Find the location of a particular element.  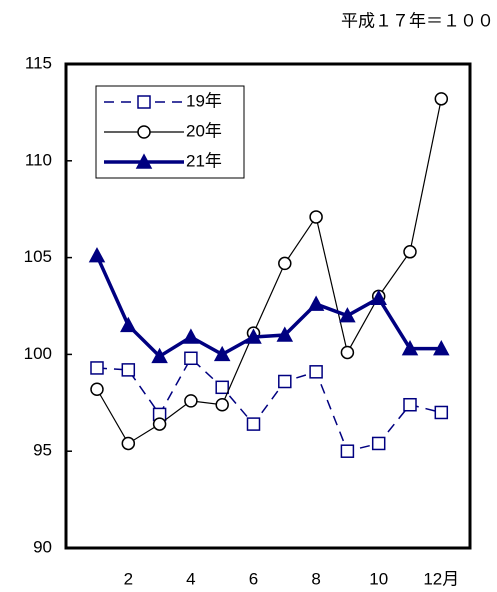

y-tick-label: 115 is located at coordinates (38, 62).